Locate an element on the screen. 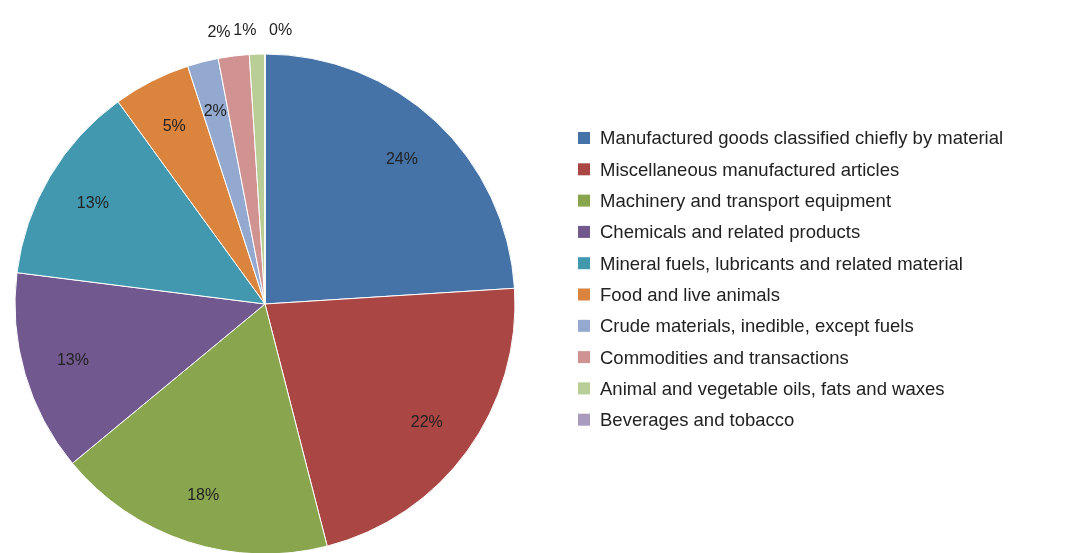  data-label: 18% is located at coordinates (203, 494).